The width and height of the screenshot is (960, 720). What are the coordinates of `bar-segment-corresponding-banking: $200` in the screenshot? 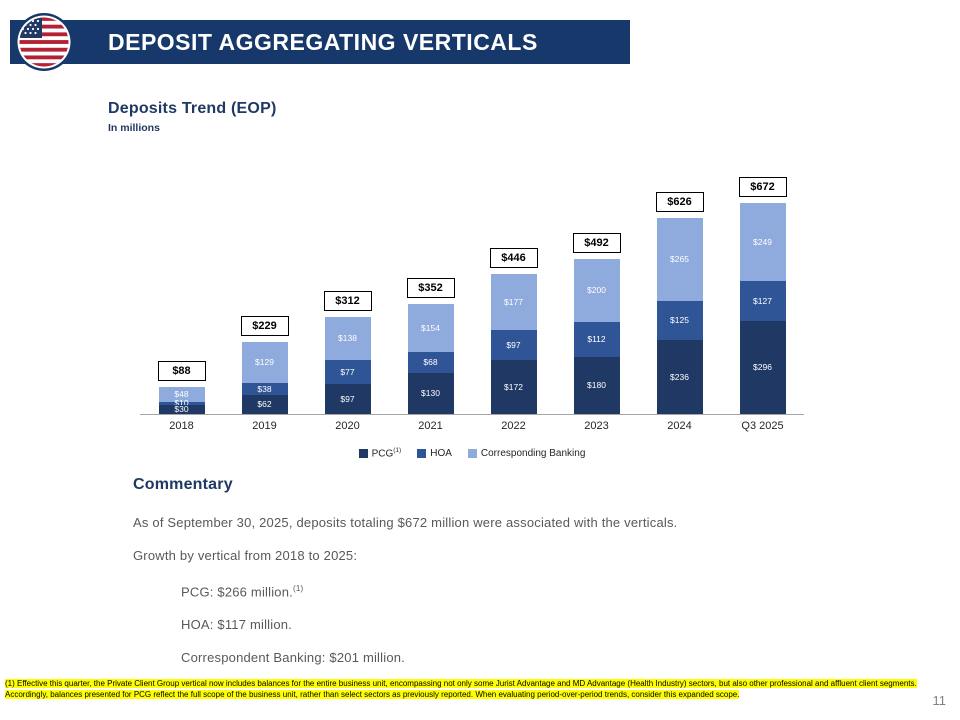 It's located at (596, 290).